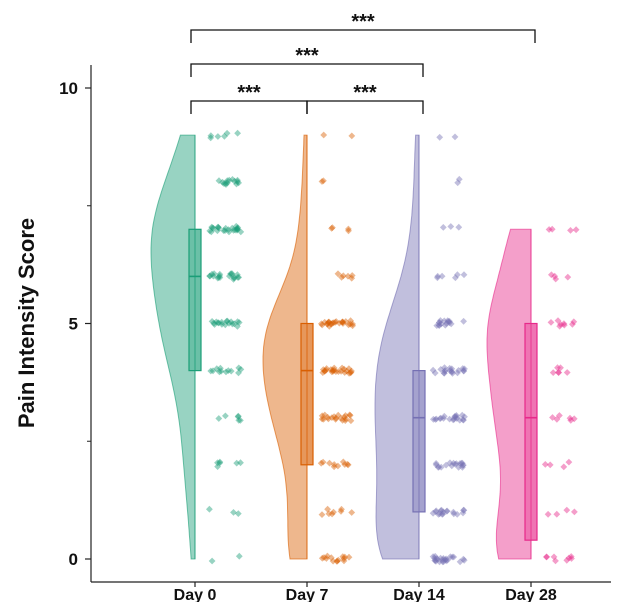 This screenshot has height=602, width=629. Describe the element at coordinates (195, 594) in the screenshot. I see `x-tick-label-day-0: Day 0` at that location.